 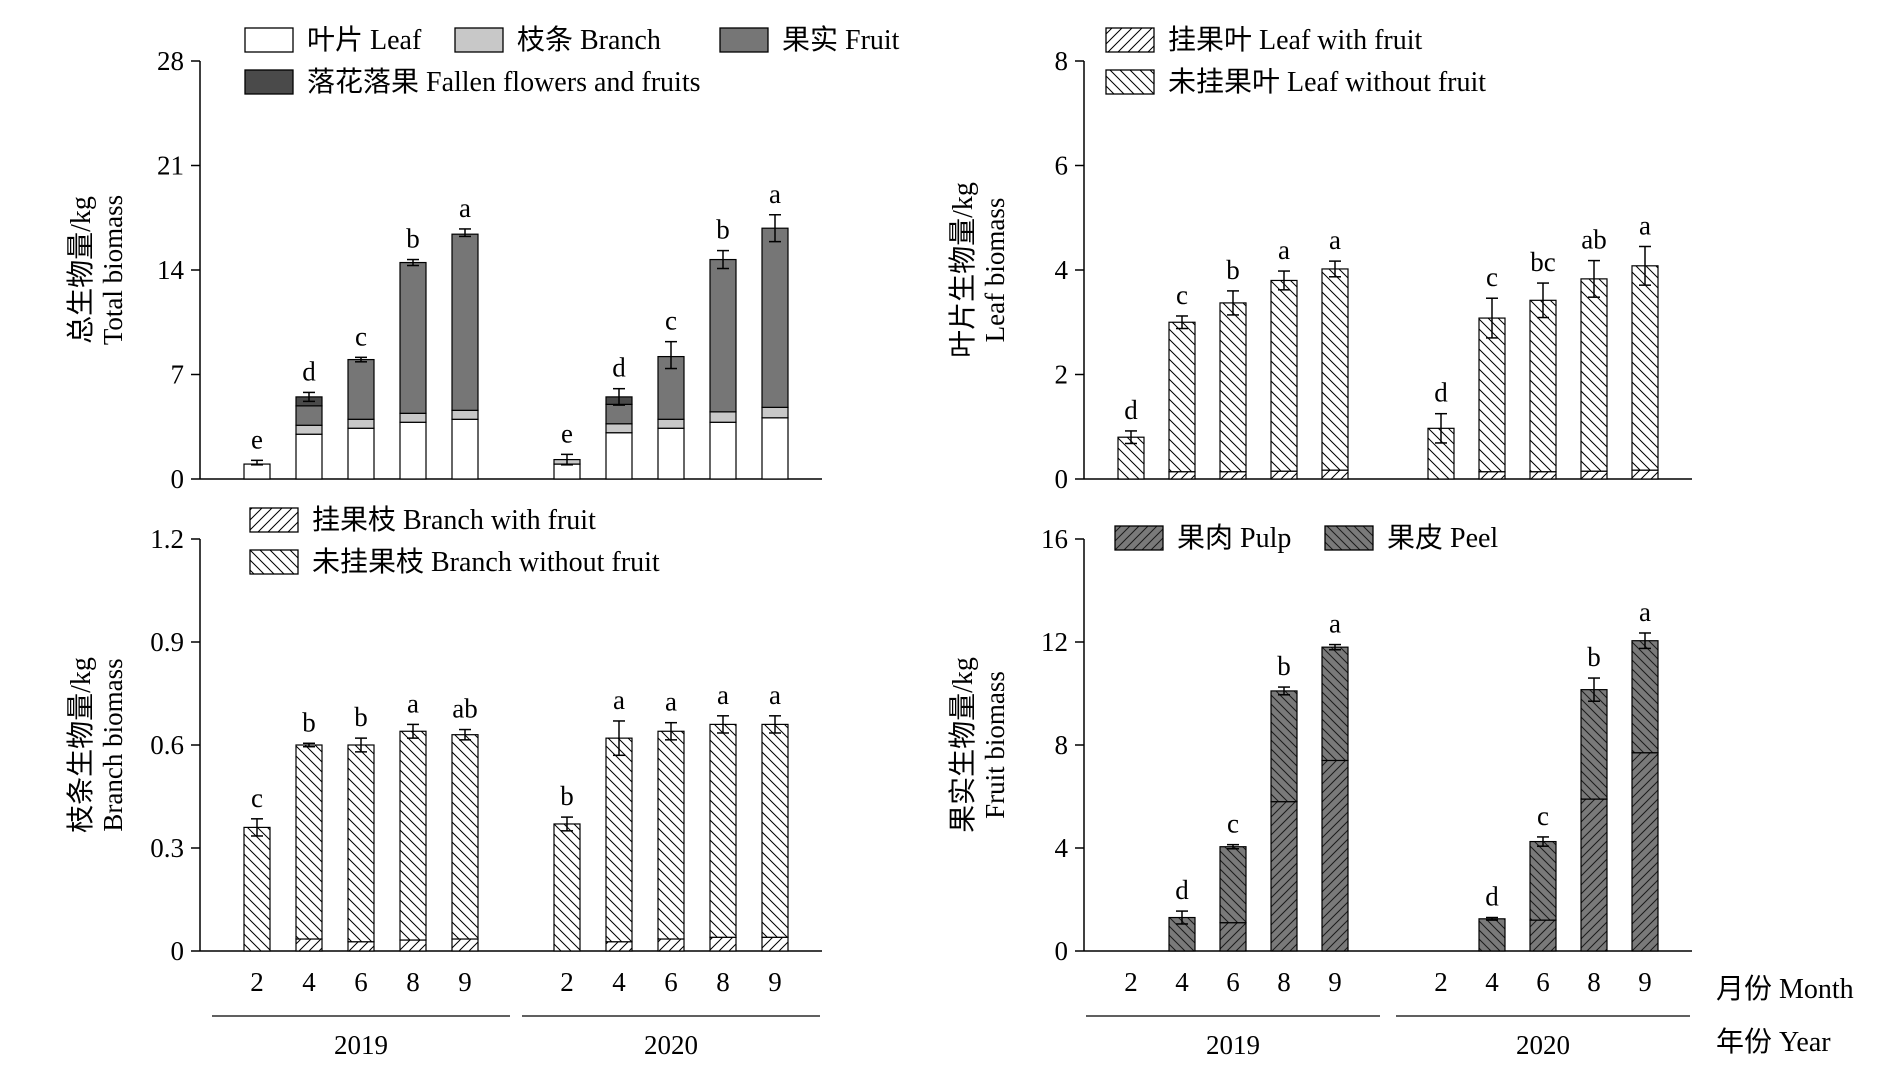 I want to click on y-tick-label: 6, so click(x=1062, y=166).